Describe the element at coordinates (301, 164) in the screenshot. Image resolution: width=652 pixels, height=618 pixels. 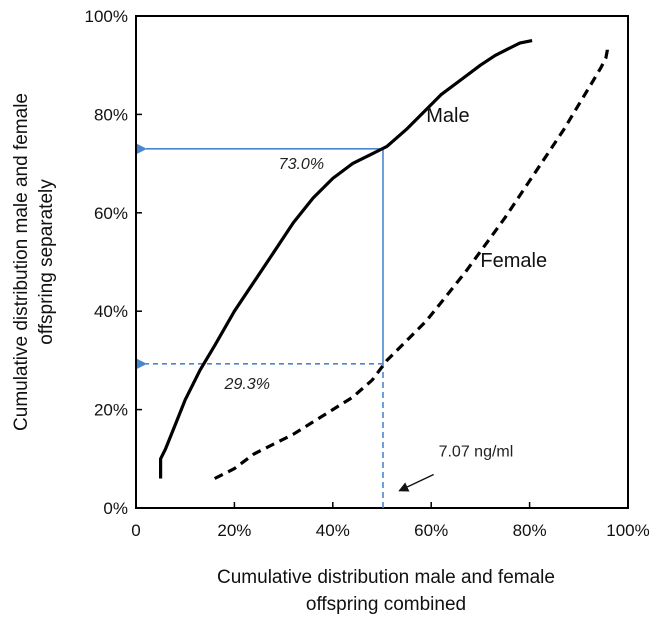
I see `male-value-label: 73.0%` at that location.